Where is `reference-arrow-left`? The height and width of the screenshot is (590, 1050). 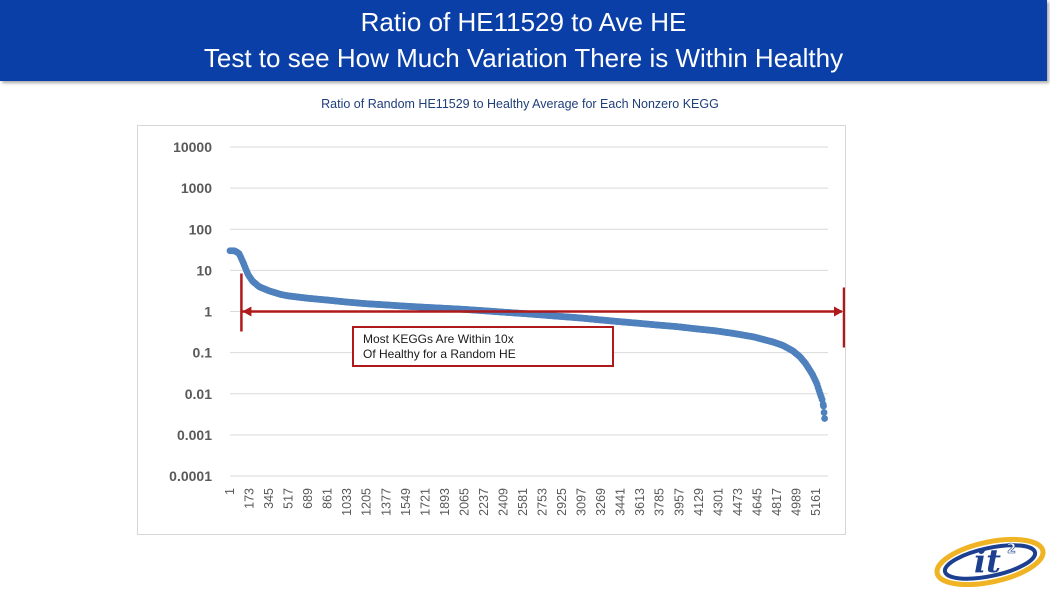
reference-arrow-left is located at coordinates (247, 311).